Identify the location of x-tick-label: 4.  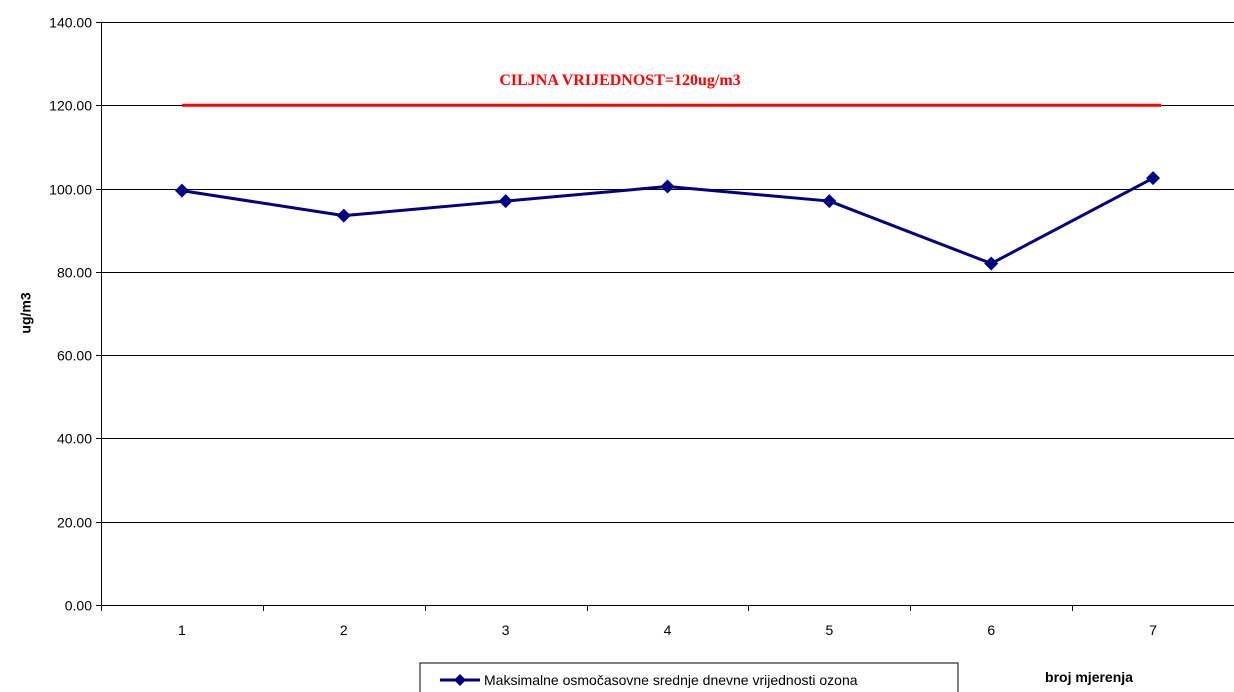
(668, 630).